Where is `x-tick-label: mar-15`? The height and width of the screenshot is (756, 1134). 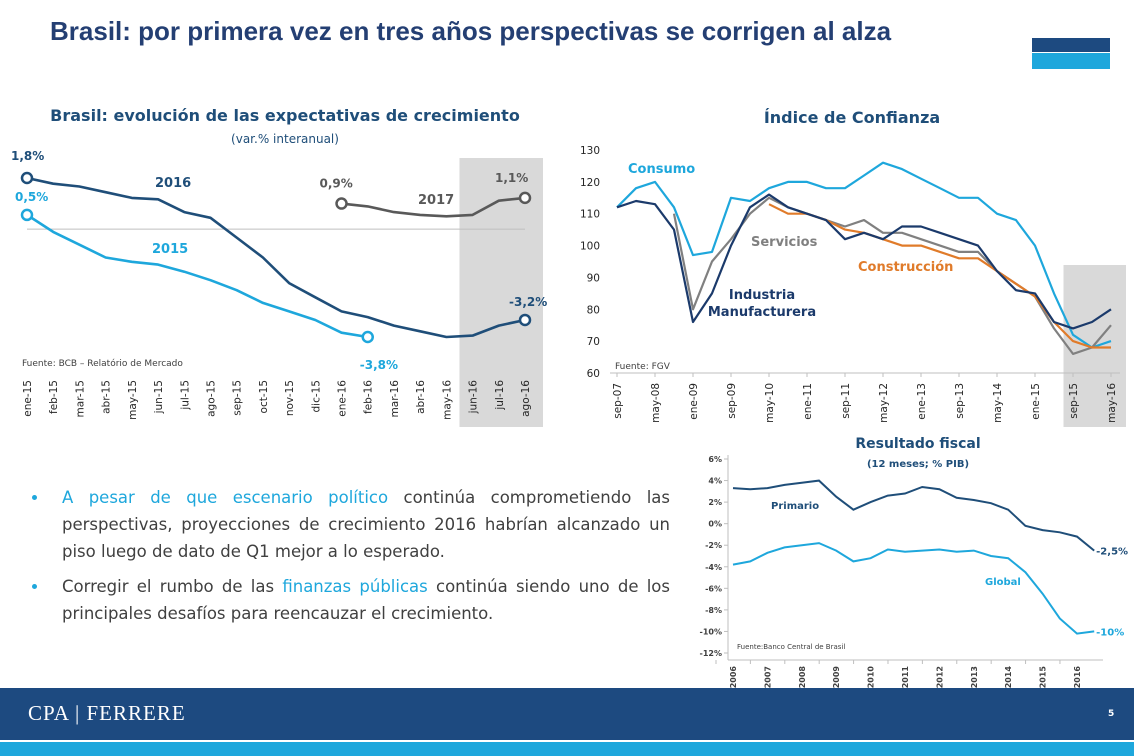 x-tick-label: mar-15 is located at coordinates (80, 398).